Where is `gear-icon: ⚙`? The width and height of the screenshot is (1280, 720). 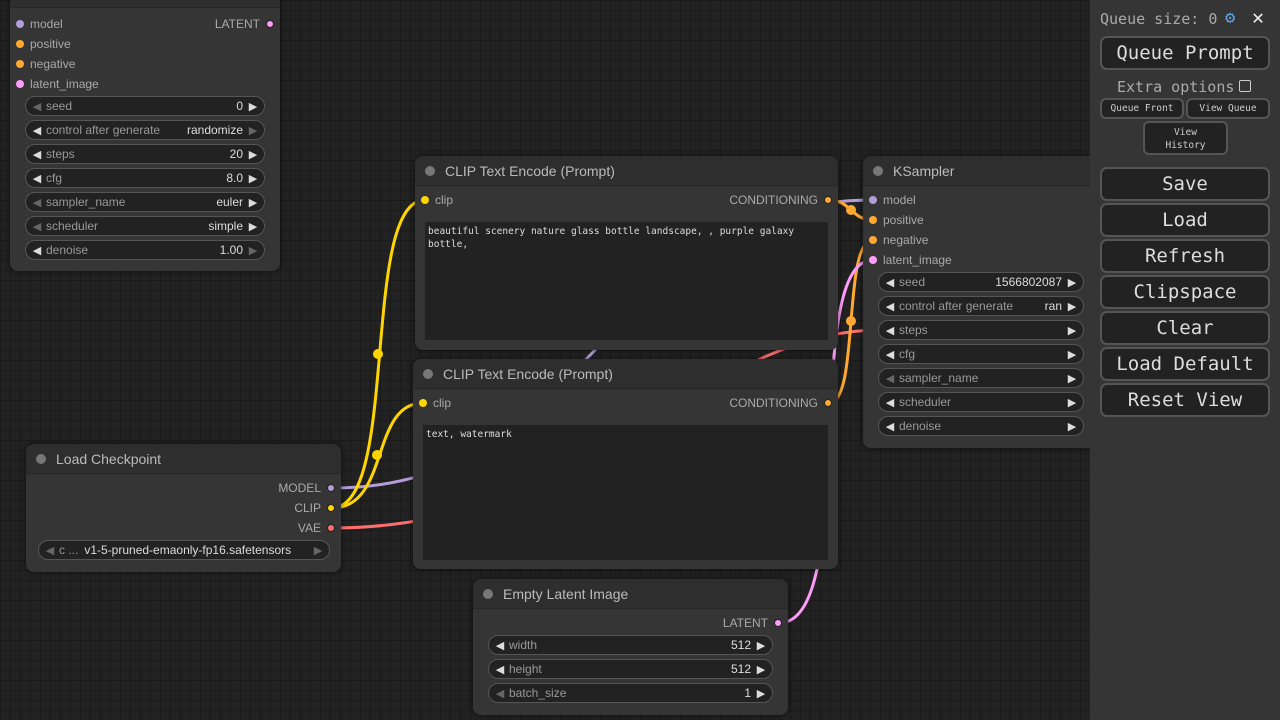
gear-icon: ⚙ is located at coordinates (1230, 18).